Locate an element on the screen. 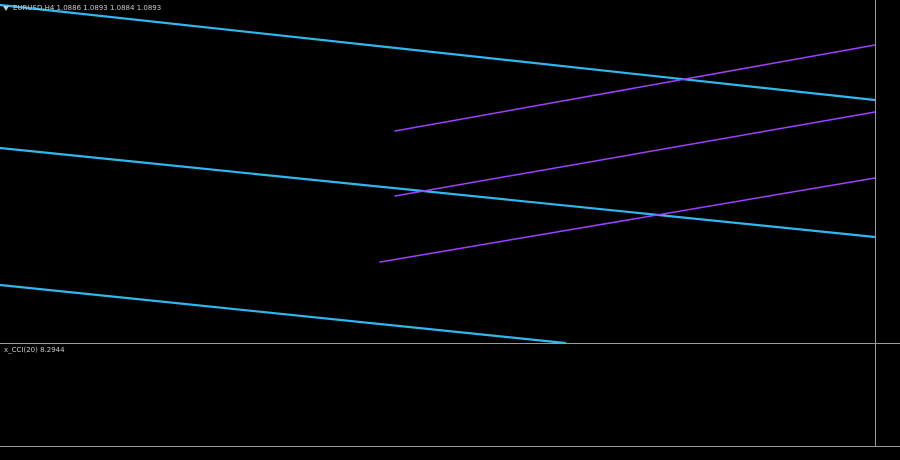 This screenshot has height=460, width=900. symbol-icon is located at coordinates (6, 8).